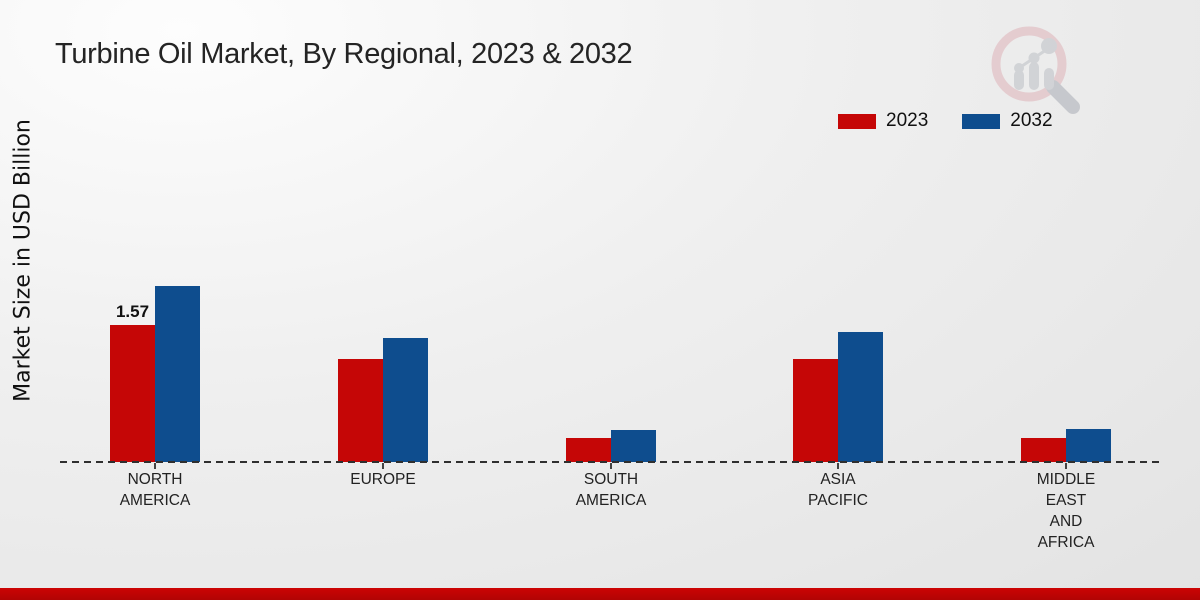 Image resolution: width=1200 pixels, height=600 pixels. I want to click on x-tick-cat1, so click(383, 466).